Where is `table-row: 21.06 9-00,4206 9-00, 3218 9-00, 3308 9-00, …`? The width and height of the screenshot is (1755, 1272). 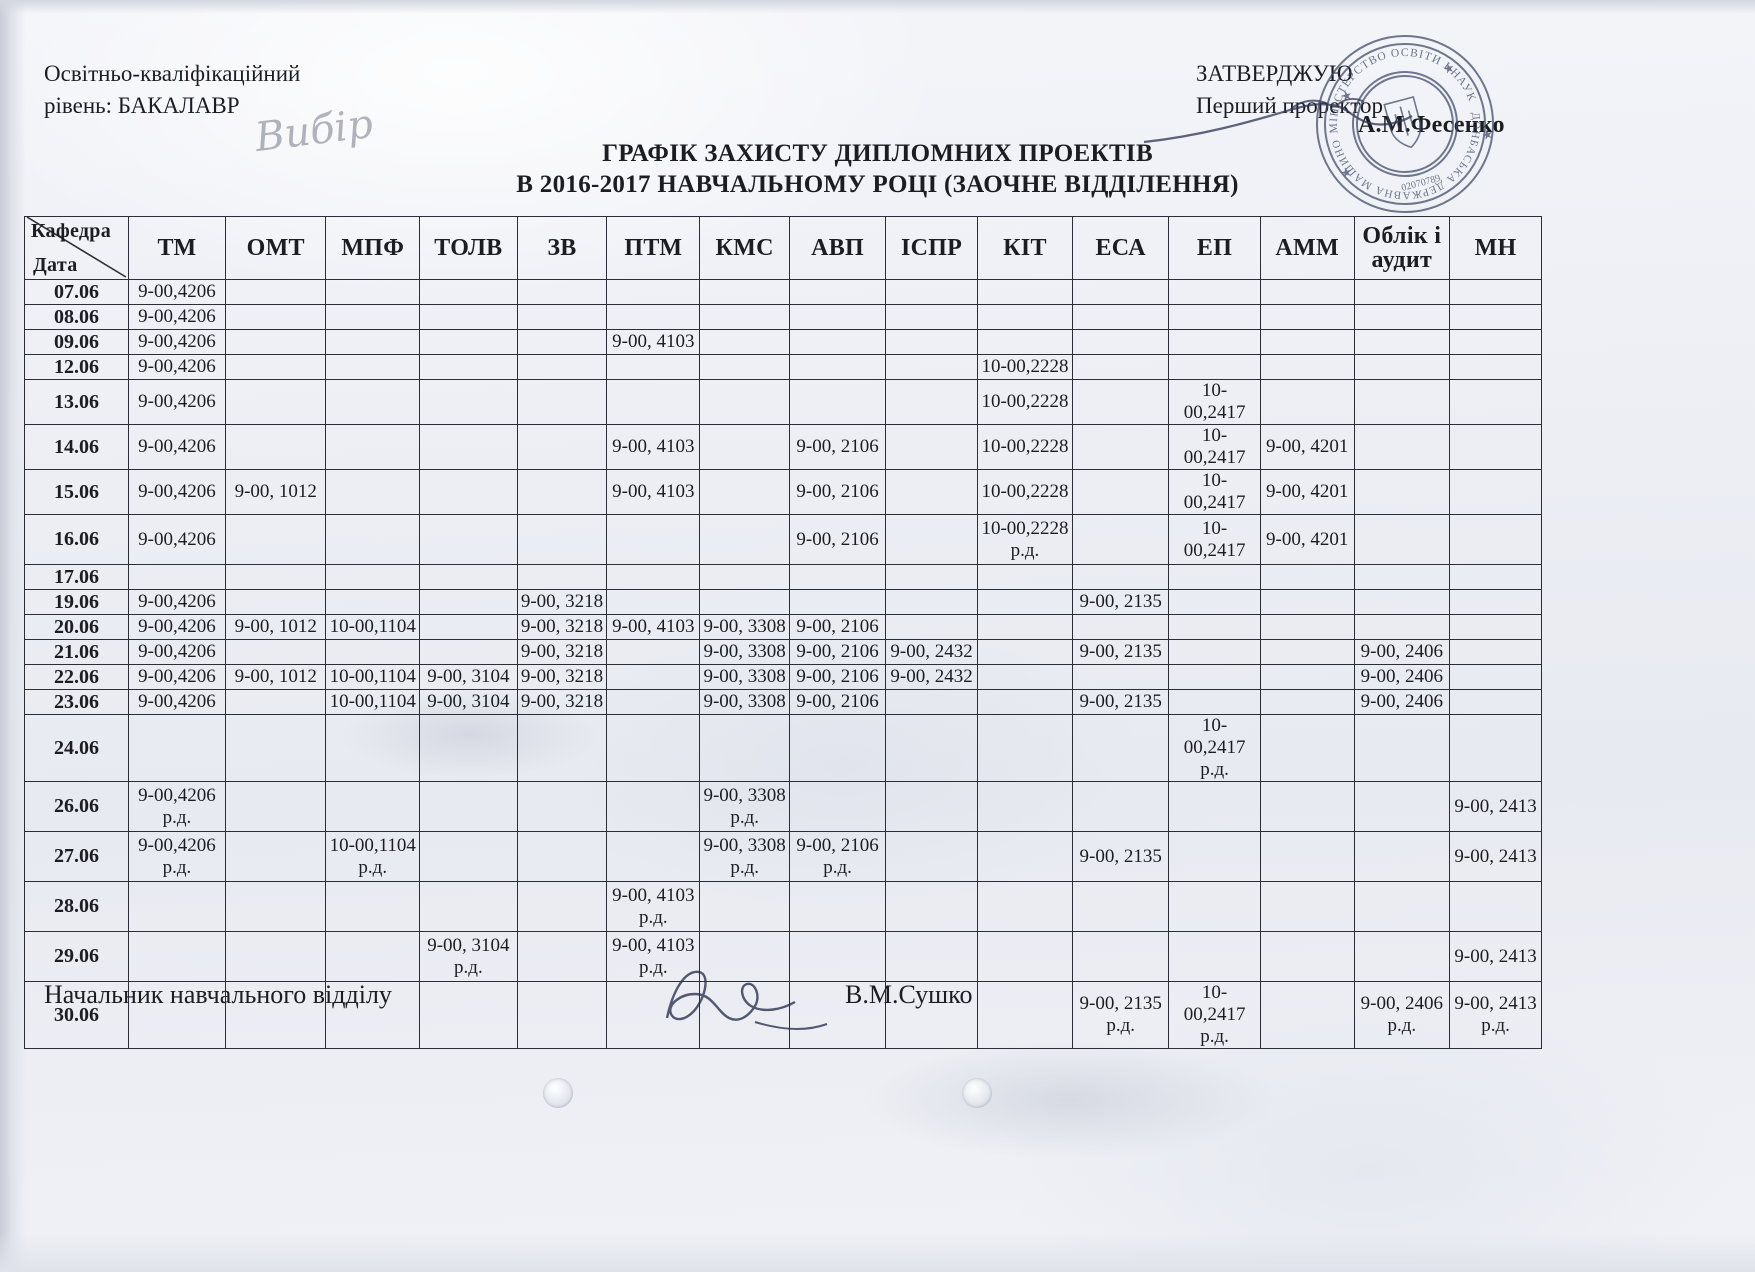 table-row: 21.06 9-00,4206 9-00, 3218 9-00, 3308 9-00, … is located at coordinates (783, 652).